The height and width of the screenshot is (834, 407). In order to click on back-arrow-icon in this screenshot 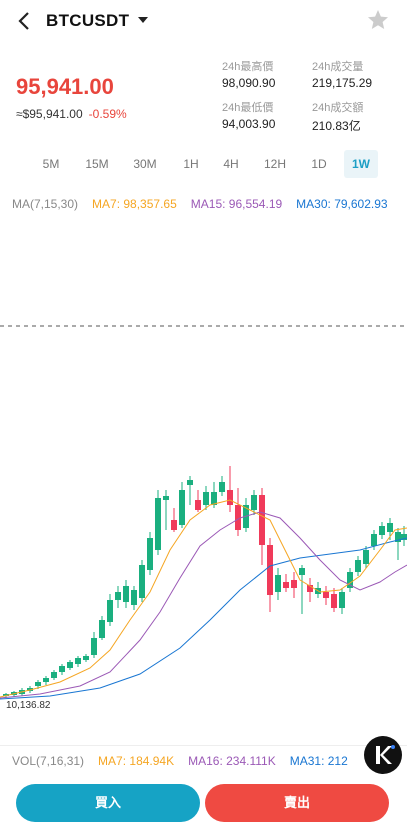, I will do `click(25, 21)`.